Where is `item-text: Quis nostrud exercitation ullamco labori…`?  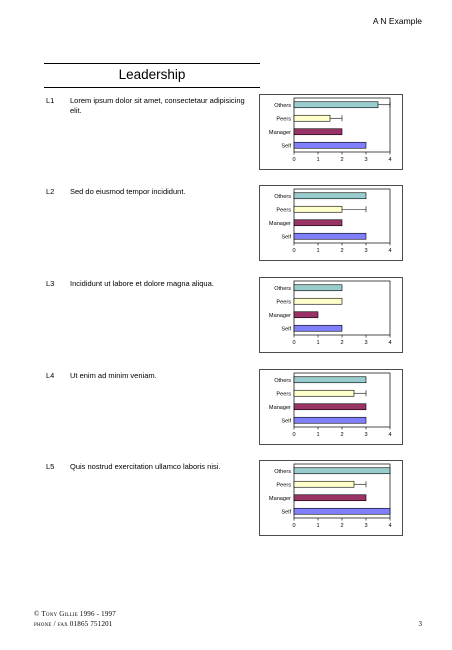 item-text: Quis nostrud exercitation ullamco labori… is located at coordinates (145, 466).